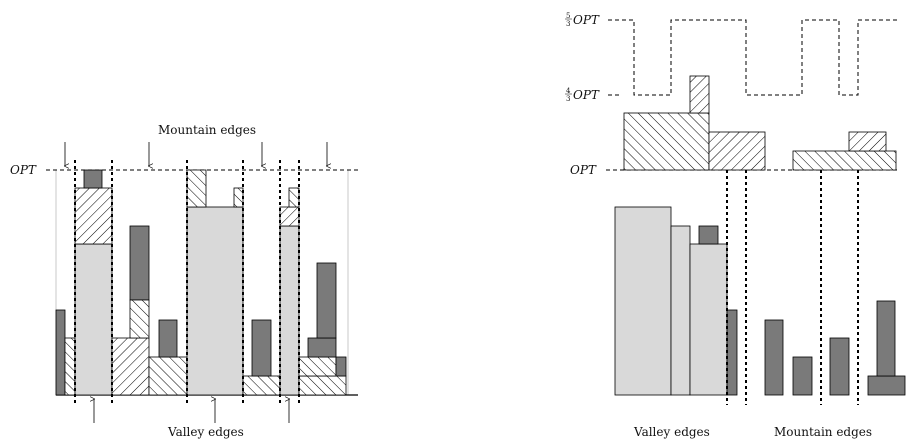 Image resolution: width=907 pixels, height=439 pixels. I want to click on right-lower-items, so click(760, 301).